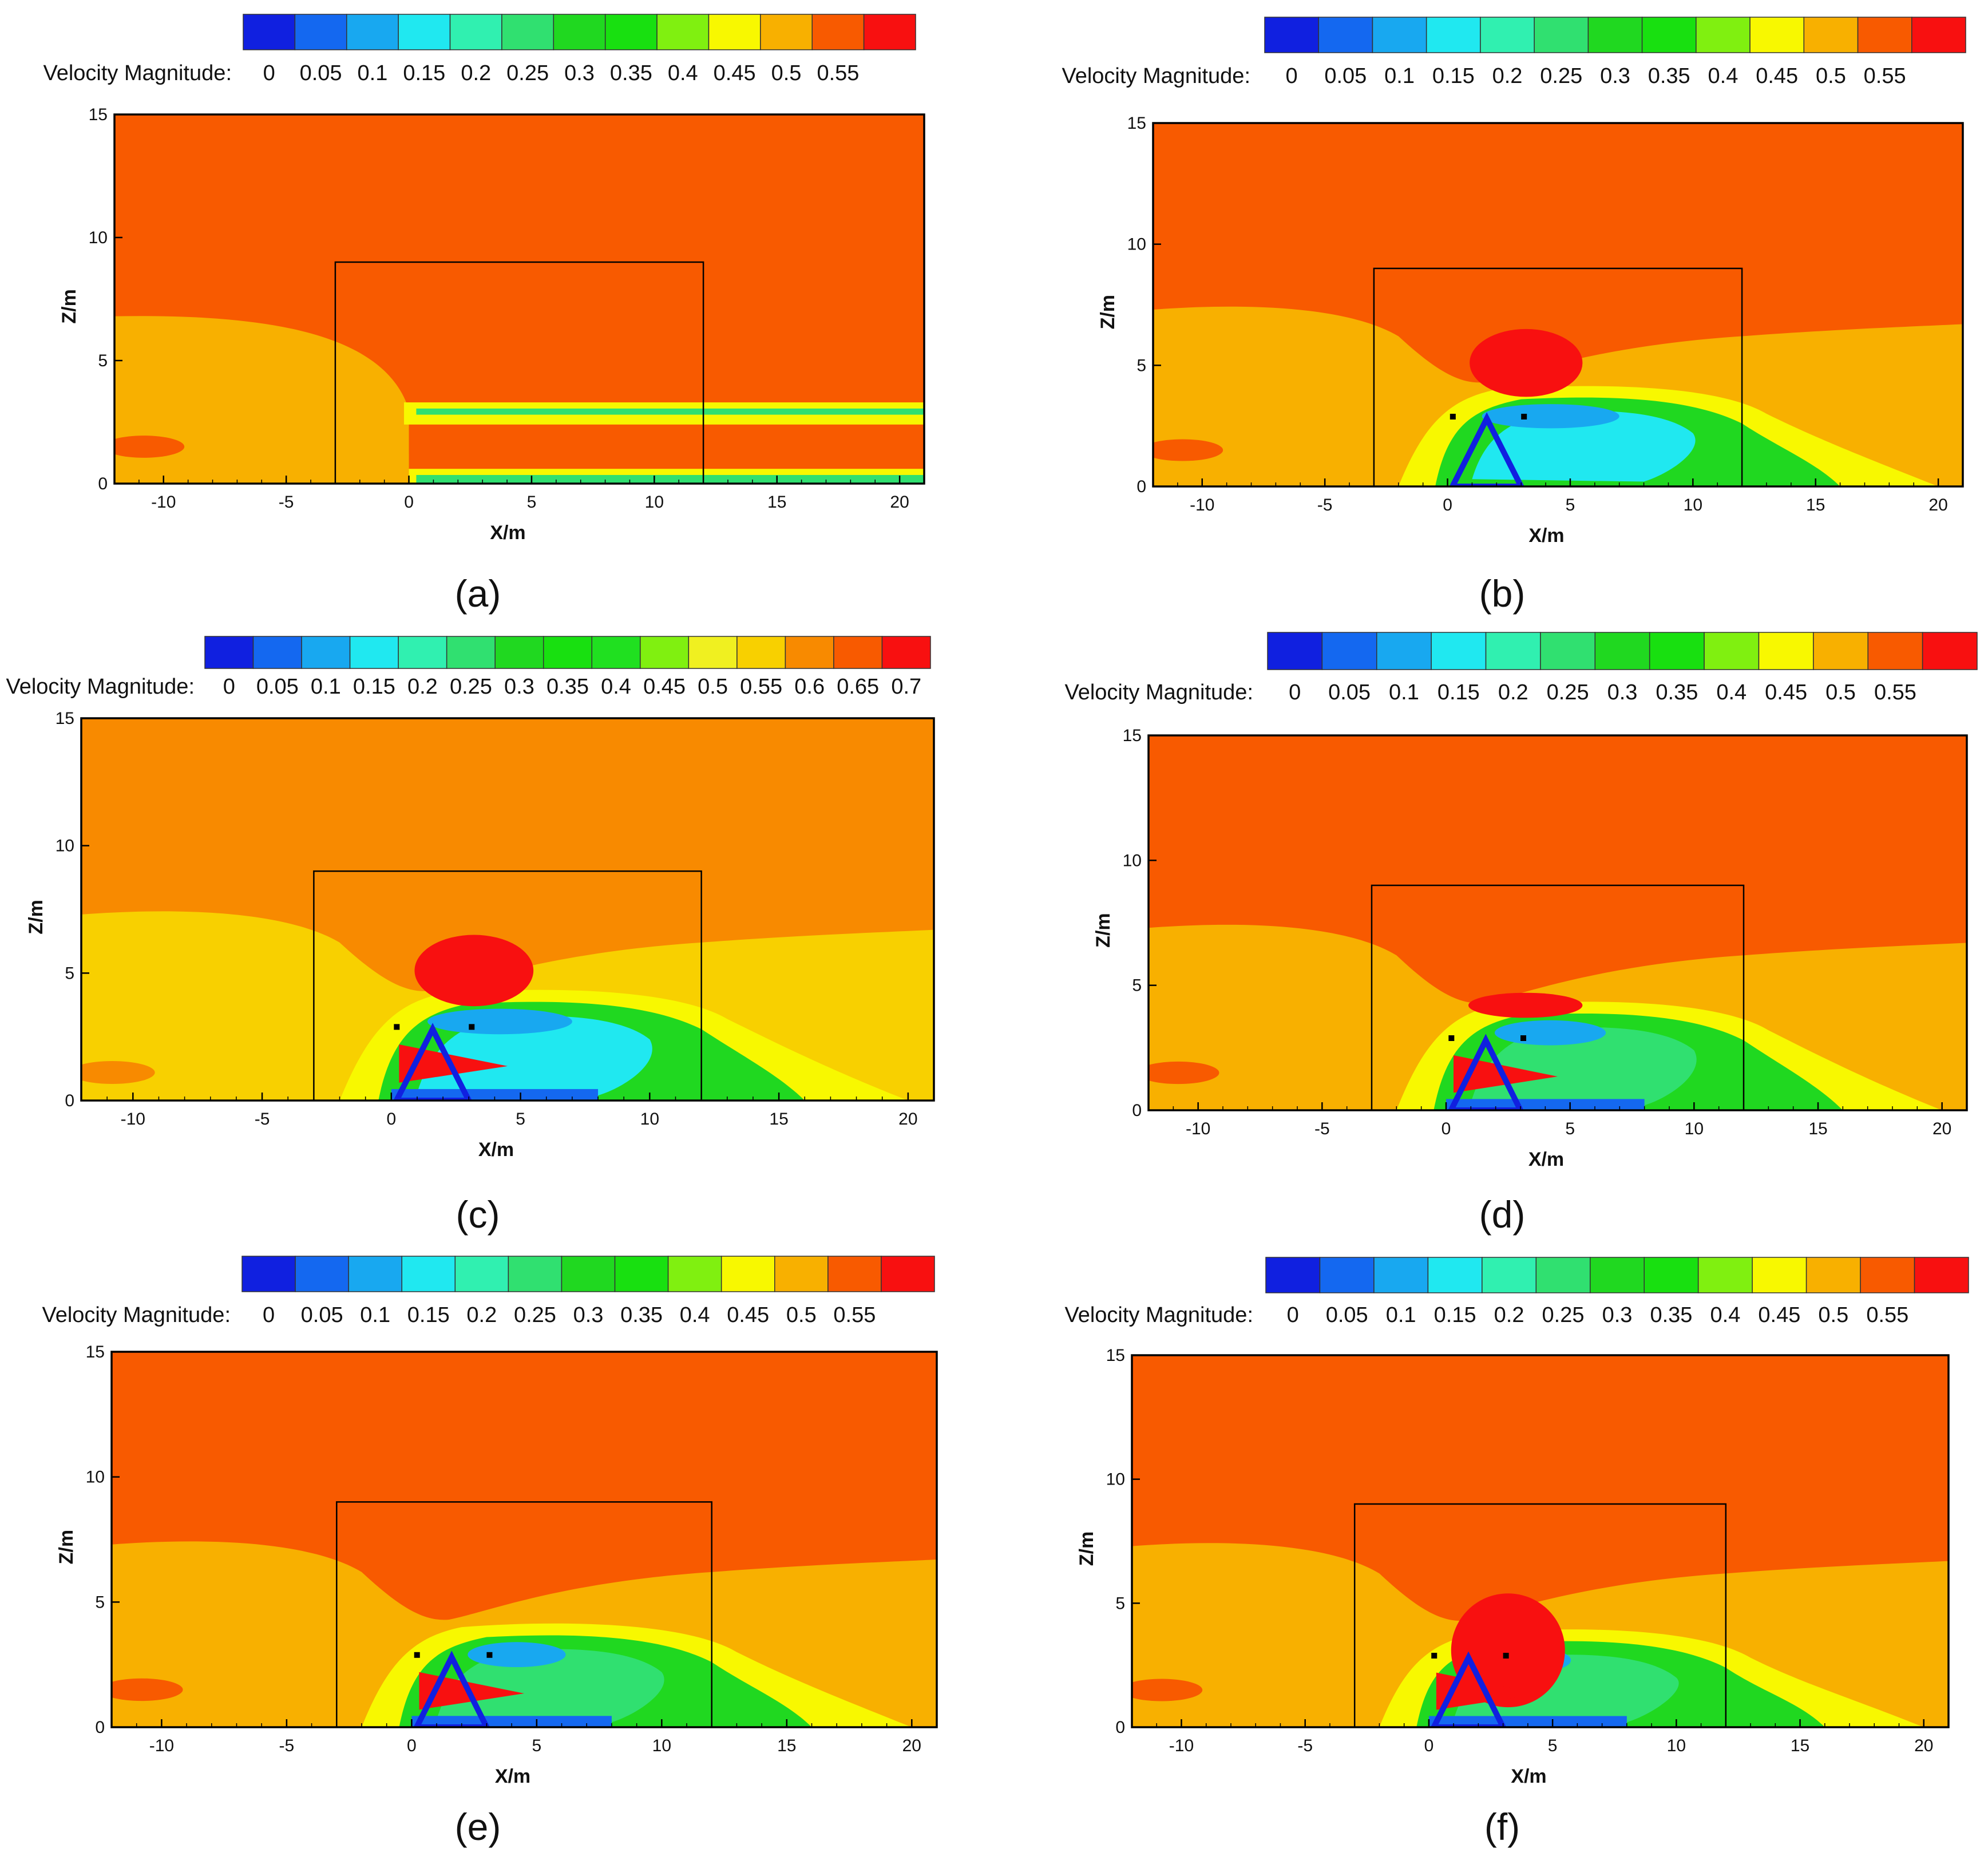  What do you see at coordinates (471, 687) in the screenshot?
I see `colorbar-tick-label: 0.25` at bounding box center [471, 687].